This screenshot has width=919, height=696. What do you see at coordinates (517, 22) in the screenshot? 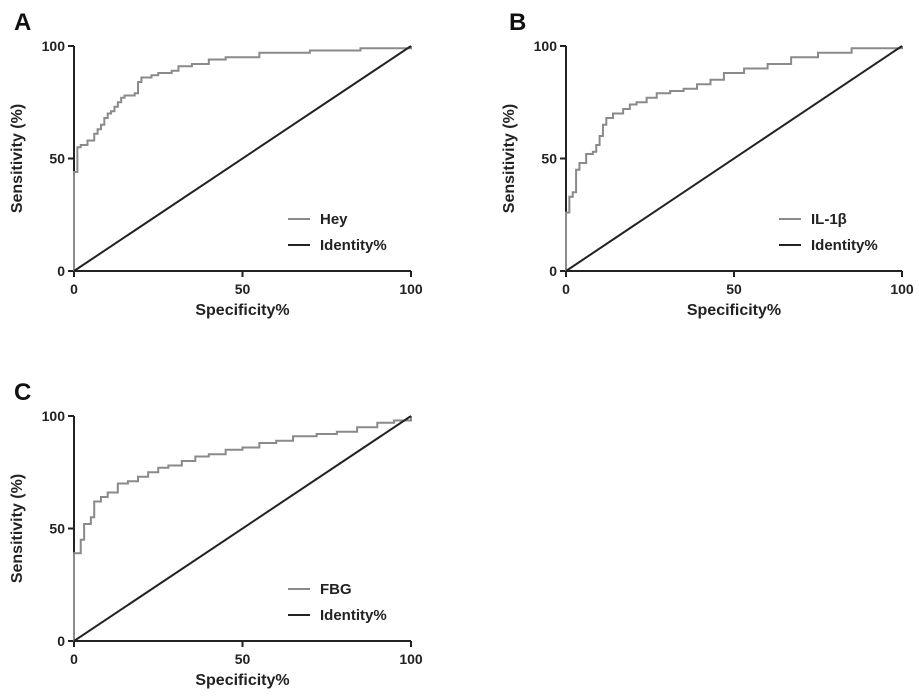
I see `panel-label: B` at bounding box center [517, 22].